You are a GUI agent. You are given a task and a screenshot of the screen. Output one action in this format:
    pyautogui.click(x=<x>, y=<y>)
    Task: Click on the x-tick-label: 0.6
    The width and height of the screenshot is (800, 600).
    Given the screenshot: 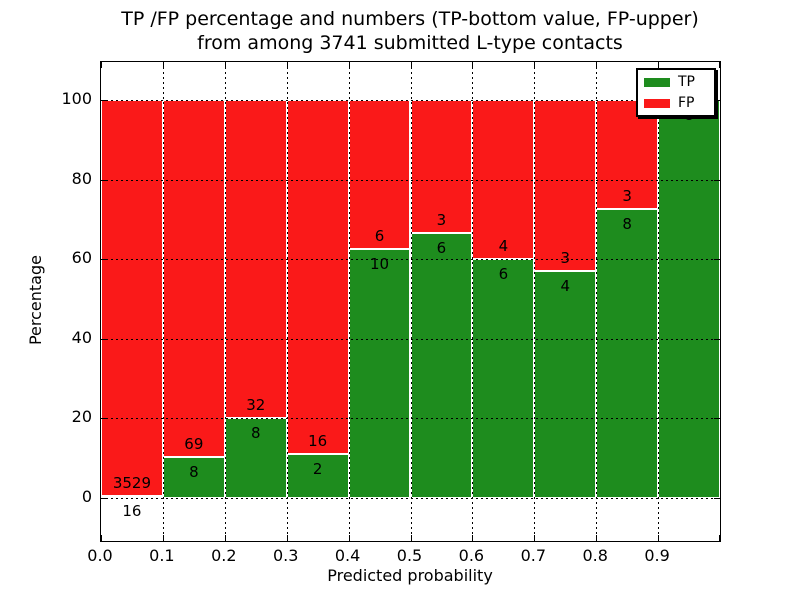 What is the action you would take?
    pyautogui.click(x=471, y=555)
    